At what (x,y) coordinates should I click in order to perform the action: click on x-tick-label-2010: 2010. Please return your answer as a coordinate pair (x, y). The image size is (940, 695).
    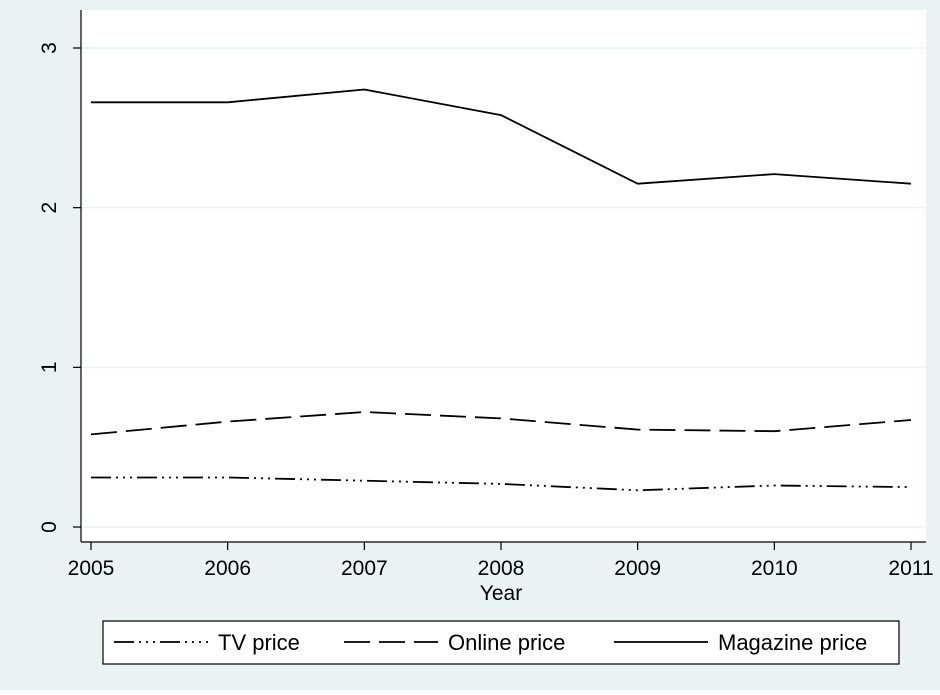
    Looking at the image, I should click on (774, 568).